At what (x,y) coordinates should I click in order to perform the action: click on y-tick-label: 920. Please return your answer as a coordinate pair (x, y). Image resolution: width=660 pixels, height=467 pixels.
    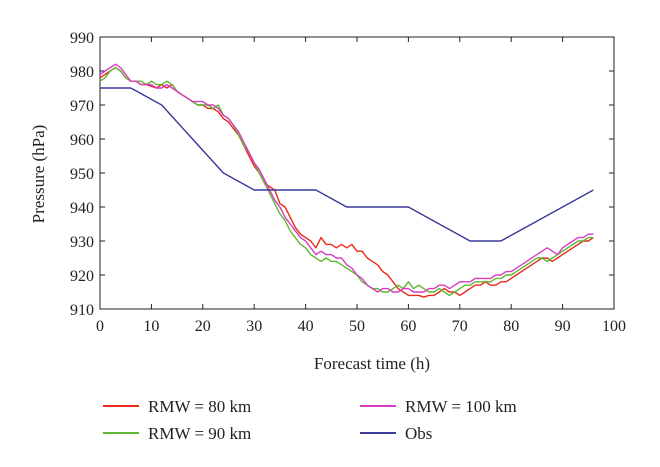
    Looking at the image, I should click on (82, 276).